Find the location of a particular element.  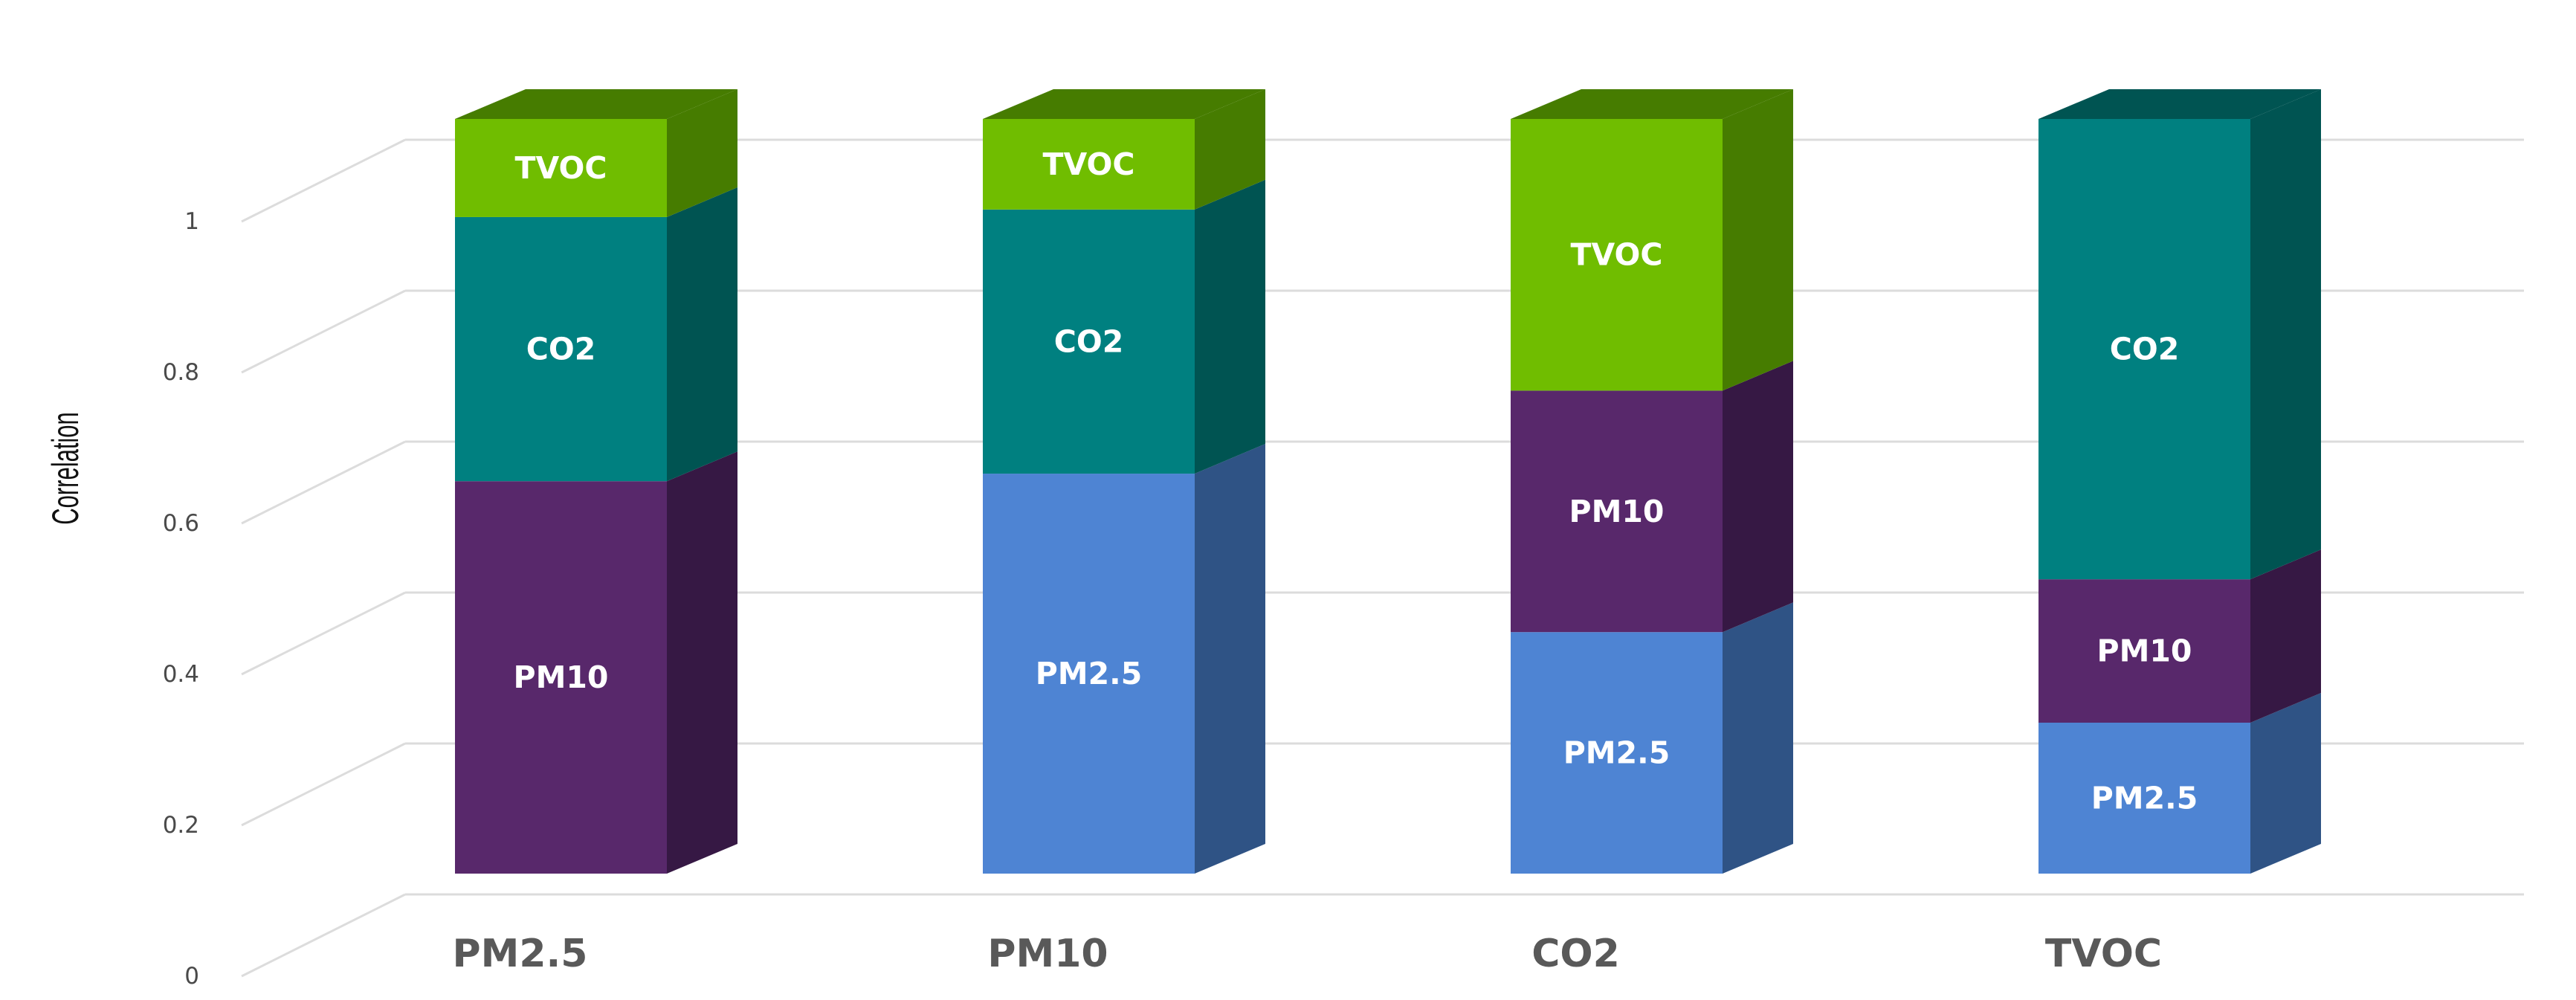

stacked-bar: PM2.5 PM10 CO2 is located at coordinates (2179, 481).